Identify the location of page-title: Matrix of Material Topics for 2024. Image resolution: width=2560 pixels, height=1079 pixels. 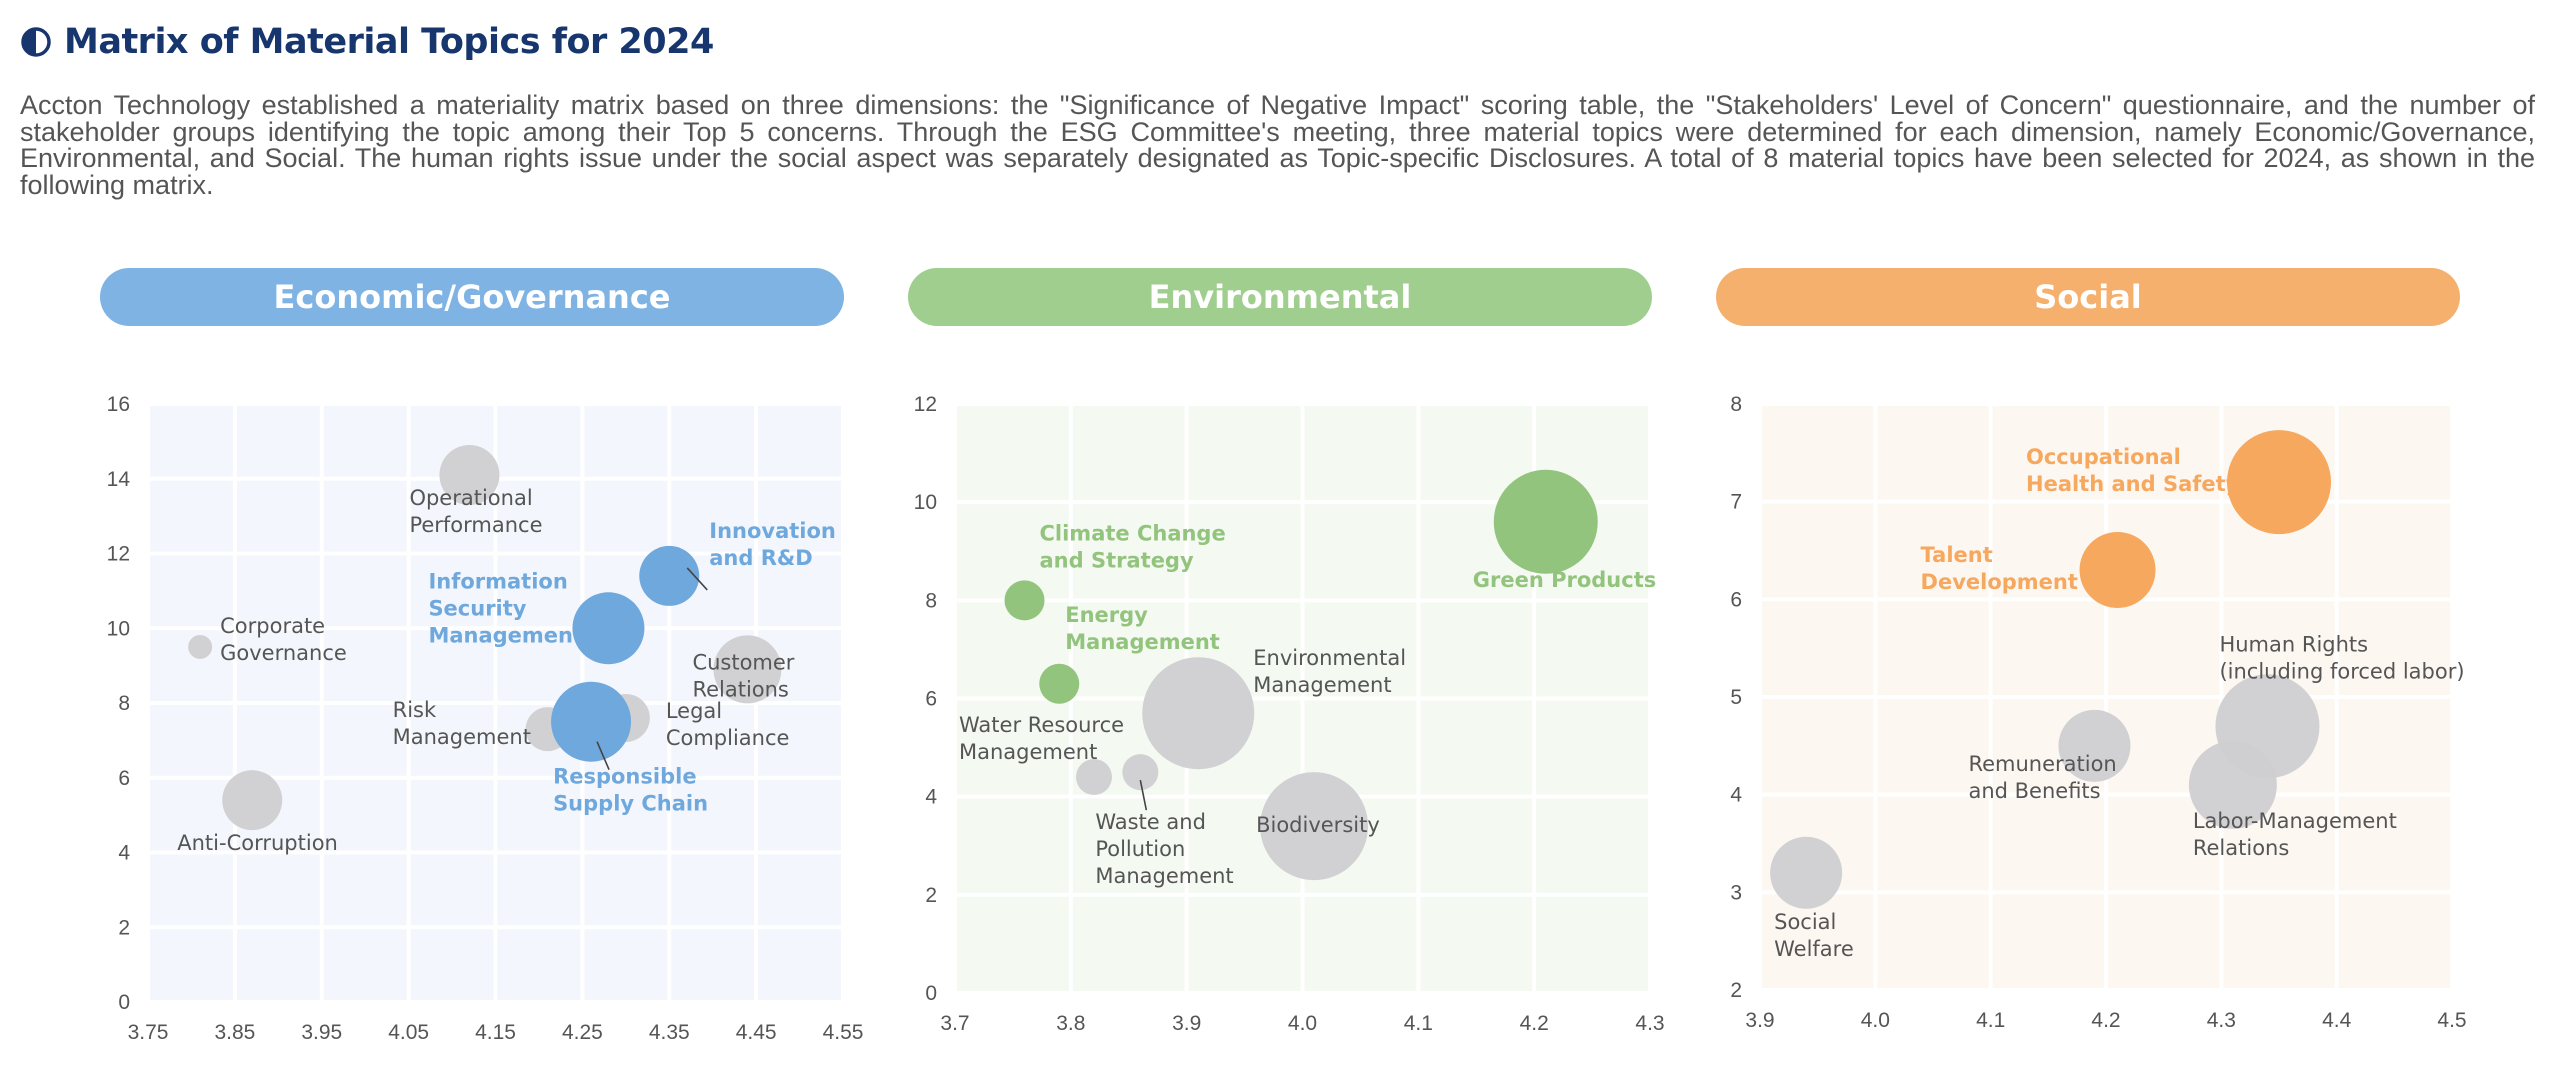
(389, 42).